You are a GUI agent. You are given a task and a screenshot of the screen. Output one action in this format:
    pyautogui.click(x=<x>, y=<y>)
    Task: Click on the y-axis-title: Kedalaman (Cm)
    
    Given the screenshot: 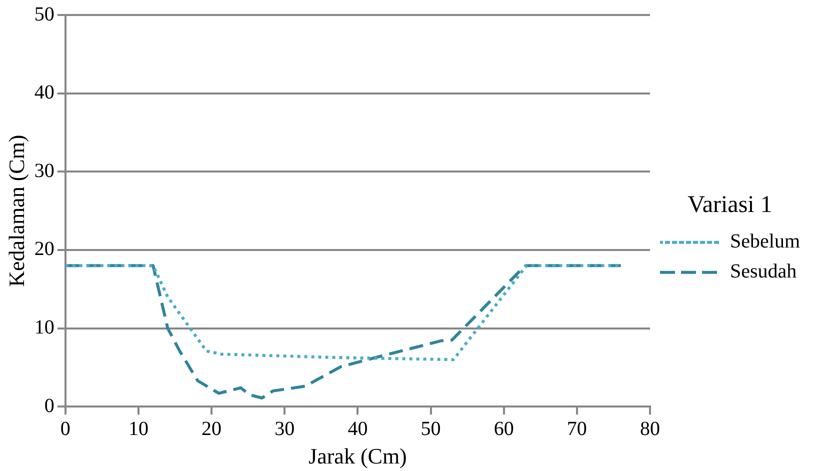 What is the action you would take?
    pyautogui.click(x=16, y=210)
    